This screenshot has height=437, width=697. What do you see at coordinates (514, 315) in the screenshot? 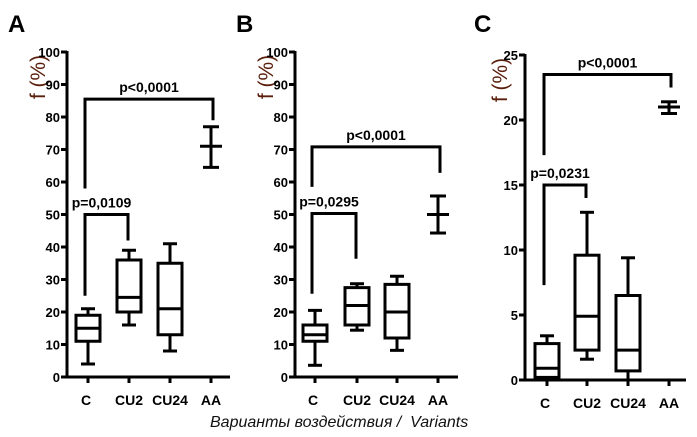
I see `y-tick-label: 5` at bounding box center [514, 315].